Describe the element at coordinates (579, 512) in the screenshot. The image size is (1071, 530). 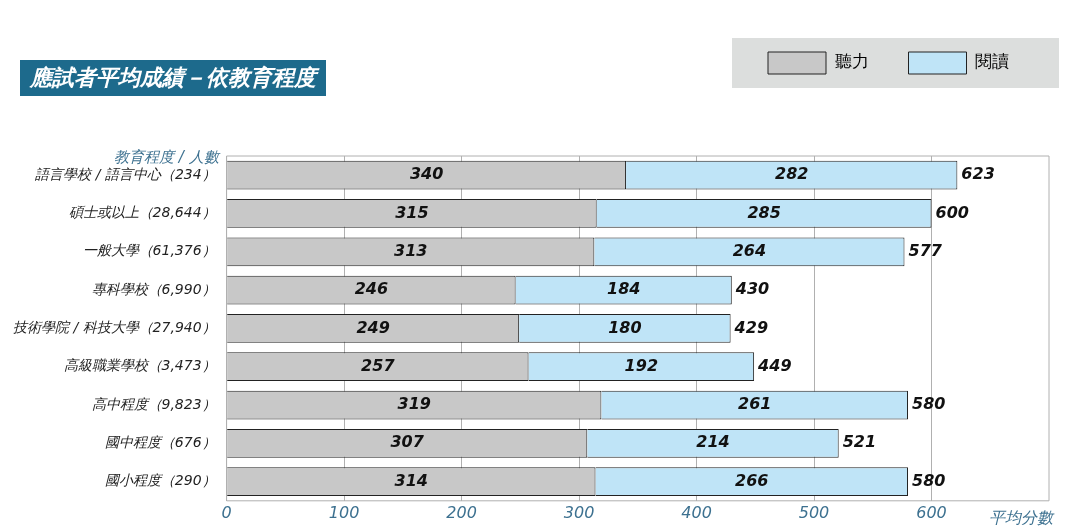
I see `x-tick-label: 300` at that location.